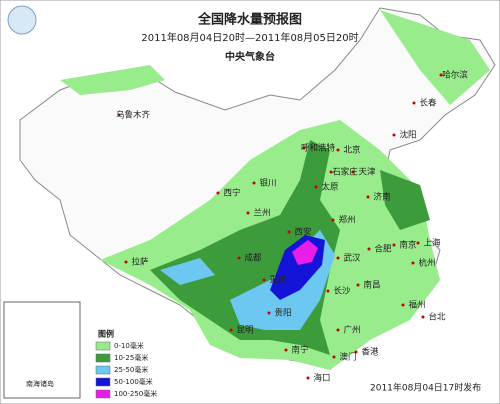  Describe the element at coordinates (416, 305) in the screenshot. I see `city-label: 福州` at that location.